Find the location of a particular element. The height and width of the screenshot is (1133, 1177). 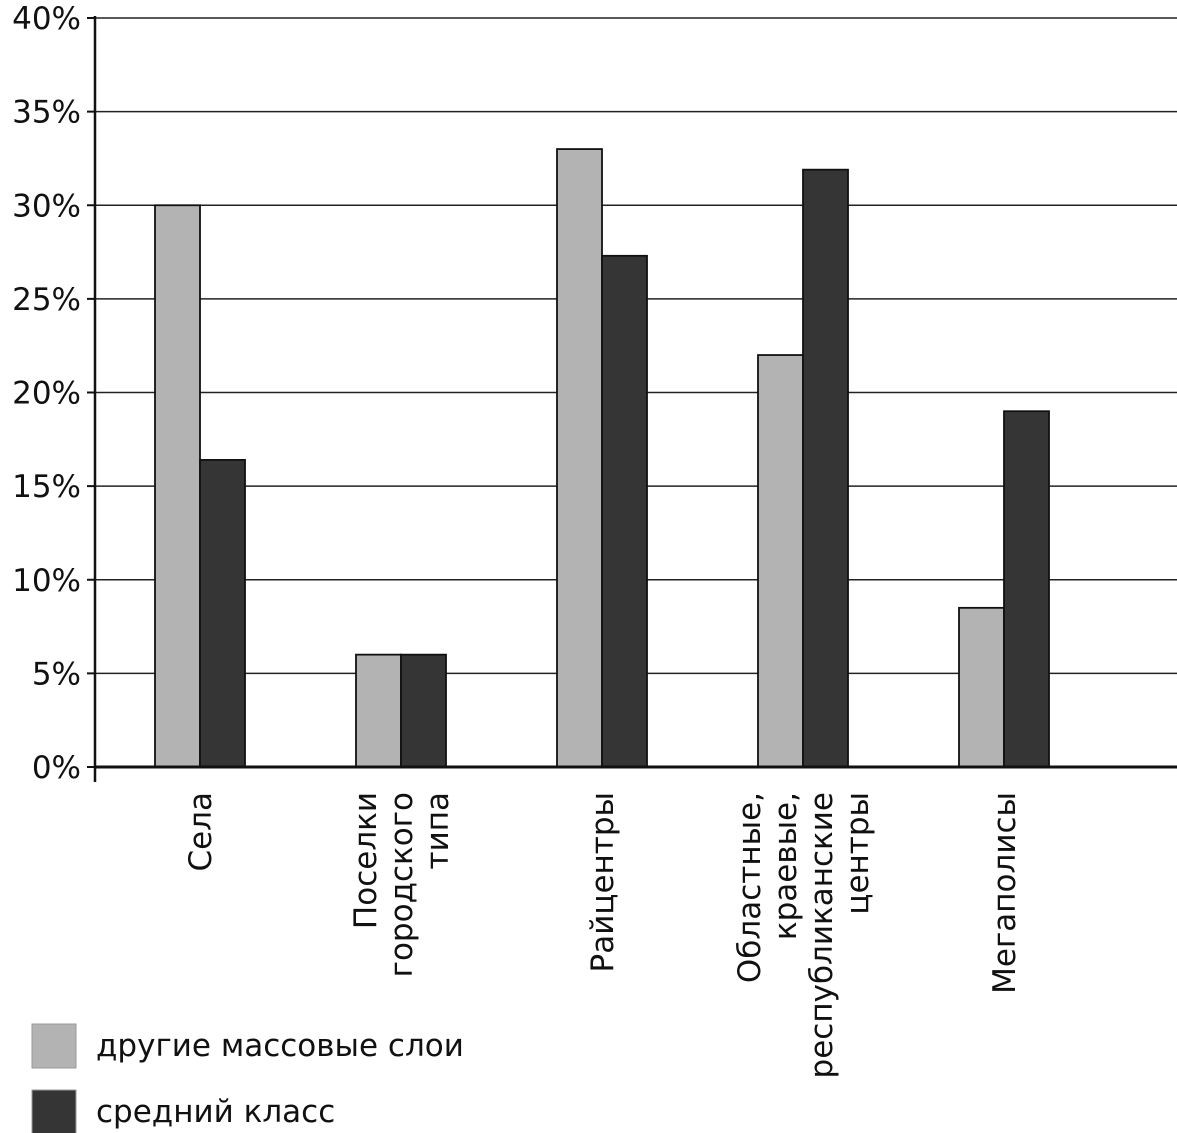

x-category-label: Мегаполисы is located at coordinates (1005, 893).